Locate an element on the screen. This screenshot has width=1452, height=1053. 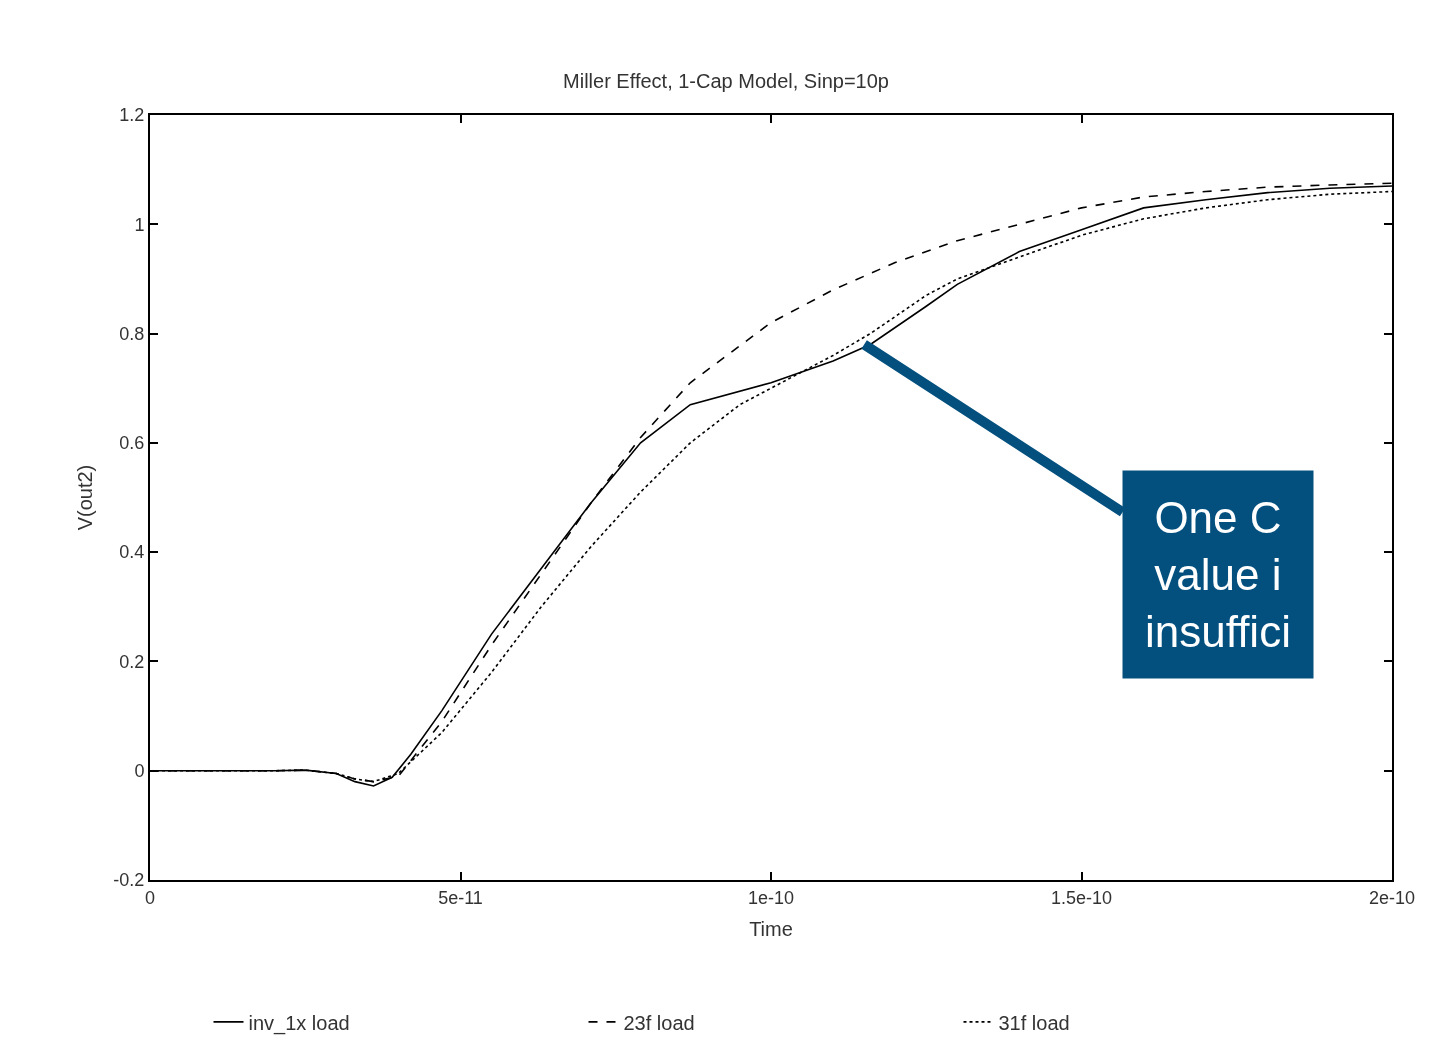
legend-label: inv_1x load is located at coordinates (299, 1023).